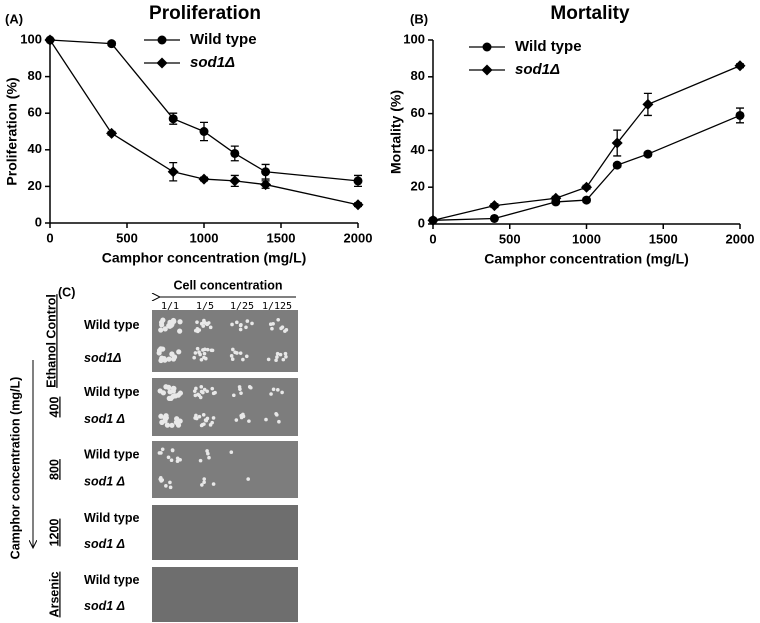 Image resolution: width=760 pixels, height=623 pixels. What do you see at coordinates (104, 481) in the screenshot?
I see `row-label: sod1 Δ` at bounding box center [104, 481].